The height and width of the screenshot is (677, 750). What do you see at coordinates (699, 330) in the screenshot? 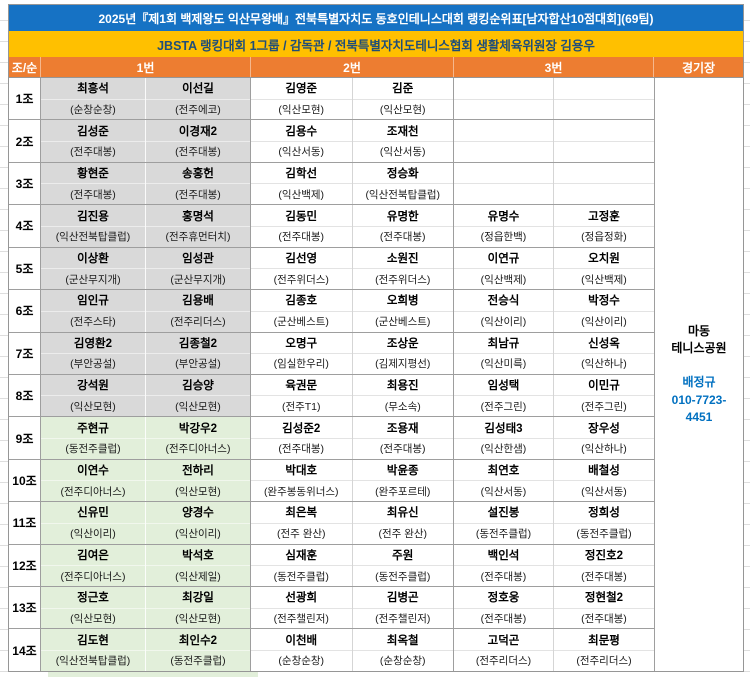
I see `venue-name-line1: 마동` at bounding box center [699, 330].